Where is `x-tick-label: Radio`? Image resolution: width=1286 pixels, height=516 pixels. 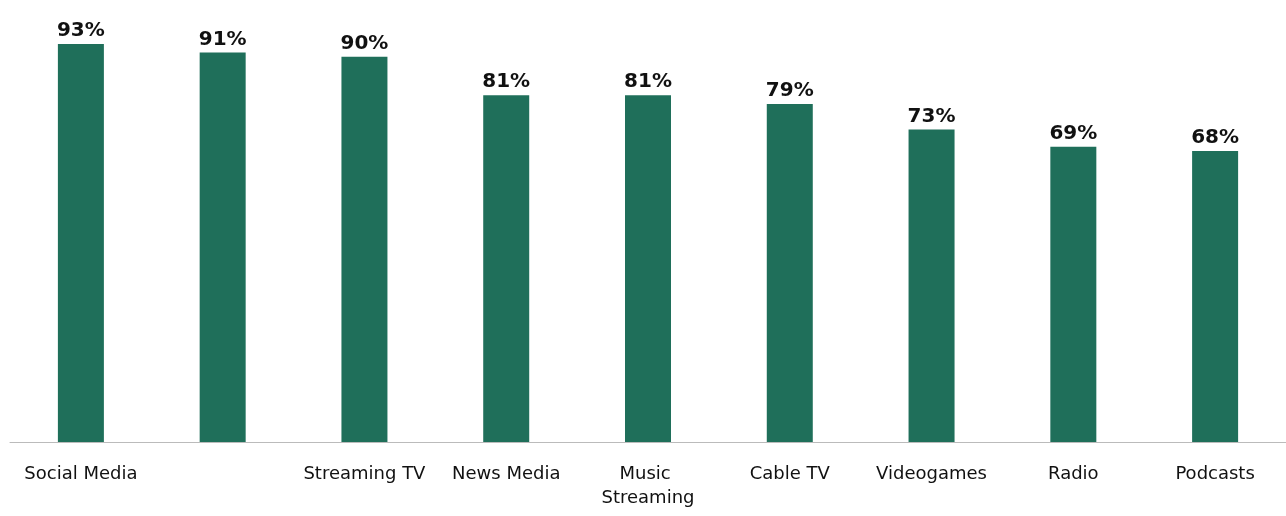
x-tick-label: Radio is located at coordinates (1073, 472).